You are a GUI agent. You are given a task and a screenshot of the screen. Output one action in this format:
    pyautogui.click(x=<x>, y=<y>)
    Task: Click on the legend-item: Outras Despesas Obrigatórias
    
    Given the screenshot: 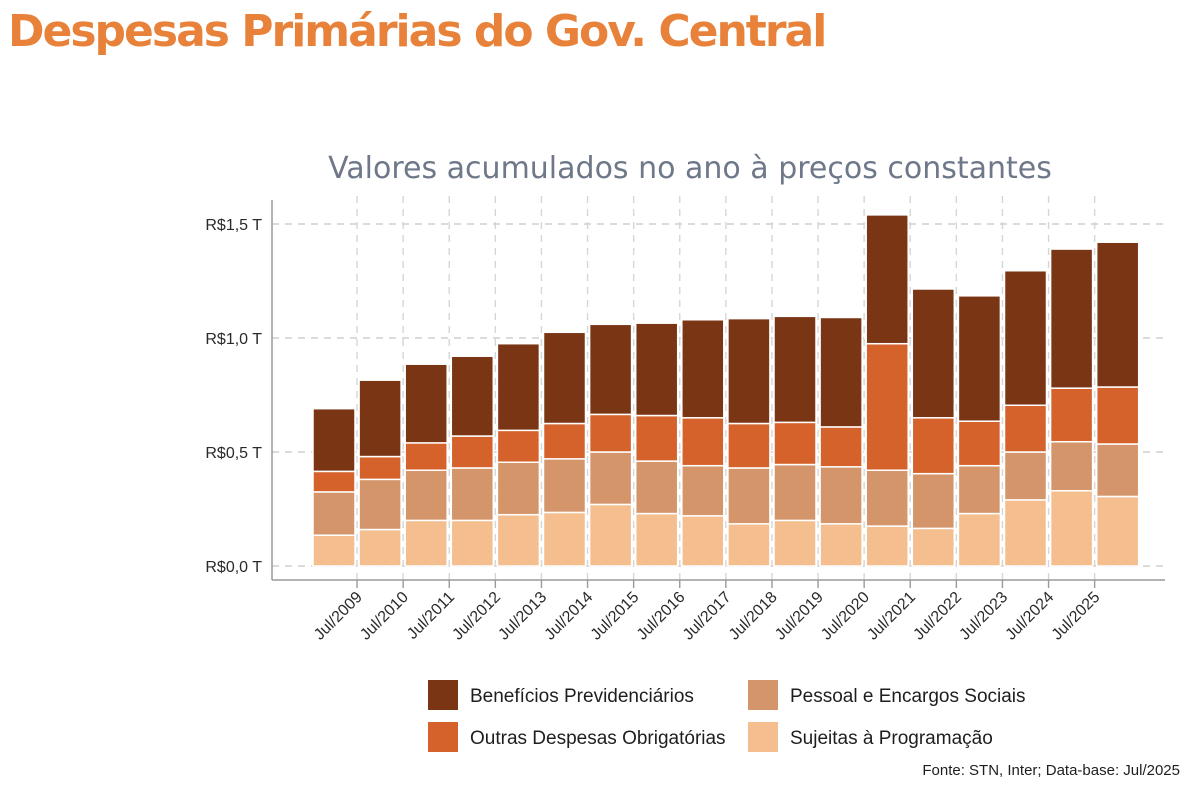 What is the action you would take?
    pyautogui.click(x=577, y=737)
    